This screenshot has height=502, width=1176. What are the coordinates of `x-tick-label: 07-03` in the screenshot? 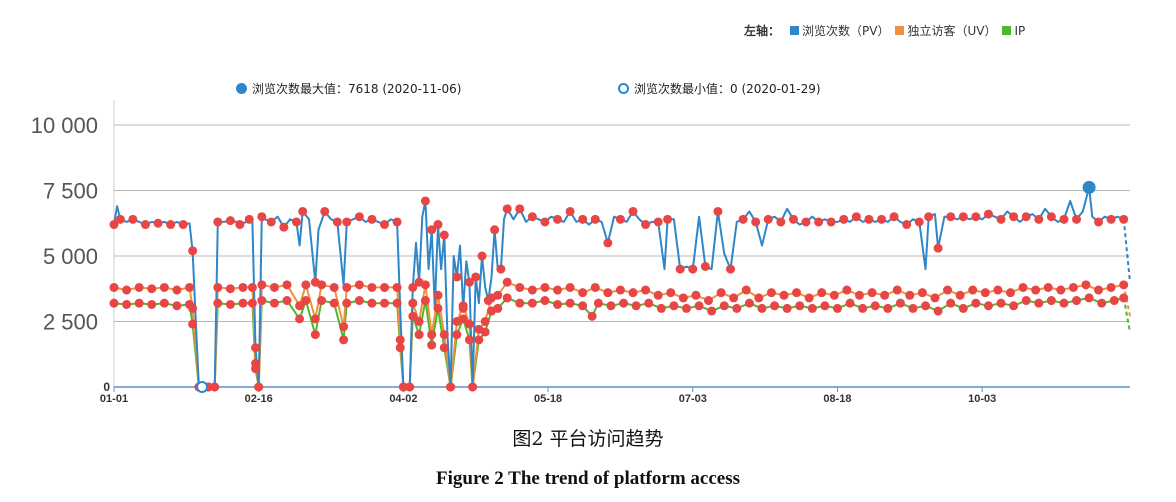 It's located at (693, 399).